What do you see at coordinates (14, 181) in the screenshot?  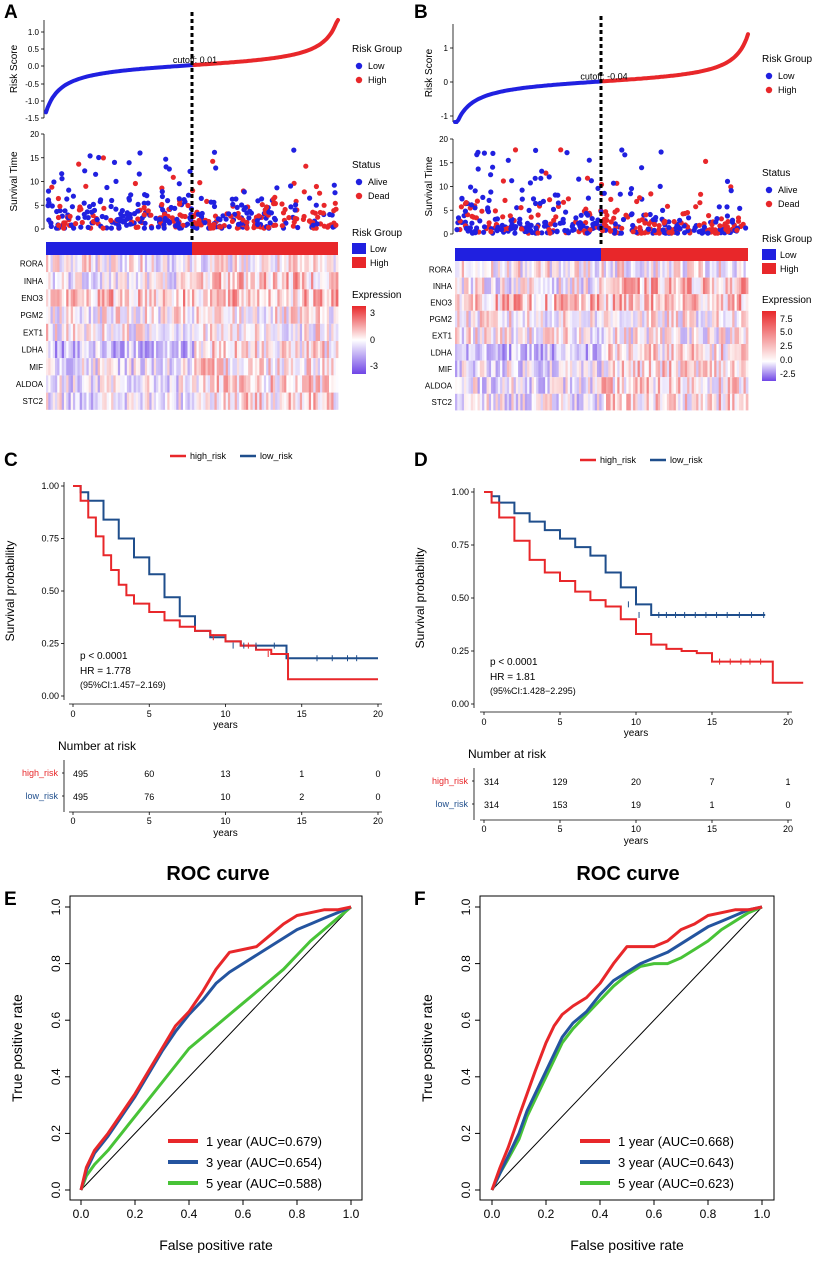 I see `survival-axis-label: Survival Time` at bounding box center [14, 181].